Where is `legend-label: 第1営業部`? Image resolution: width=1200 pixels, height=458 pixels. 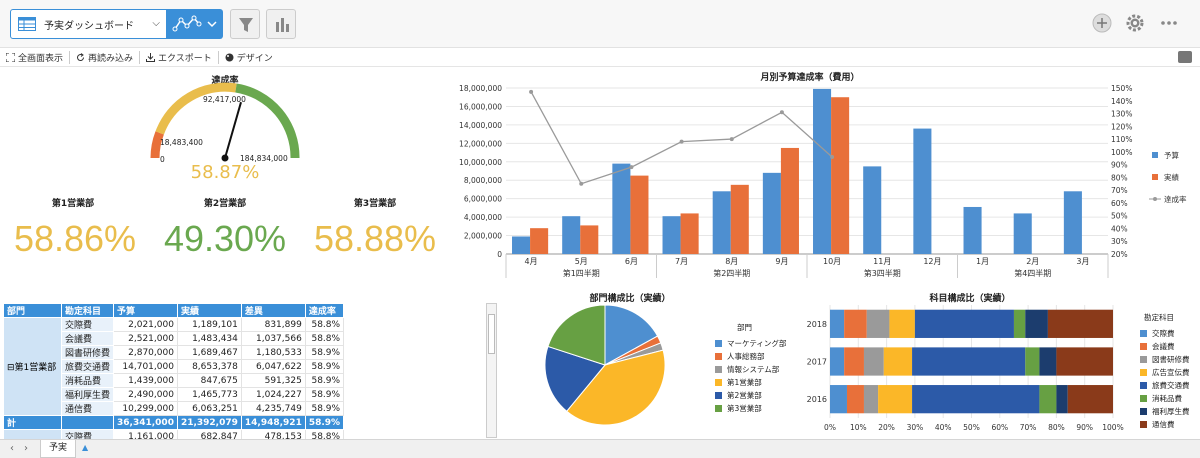
legend-label: 第1営業部 is located at coordinates (744, 382).